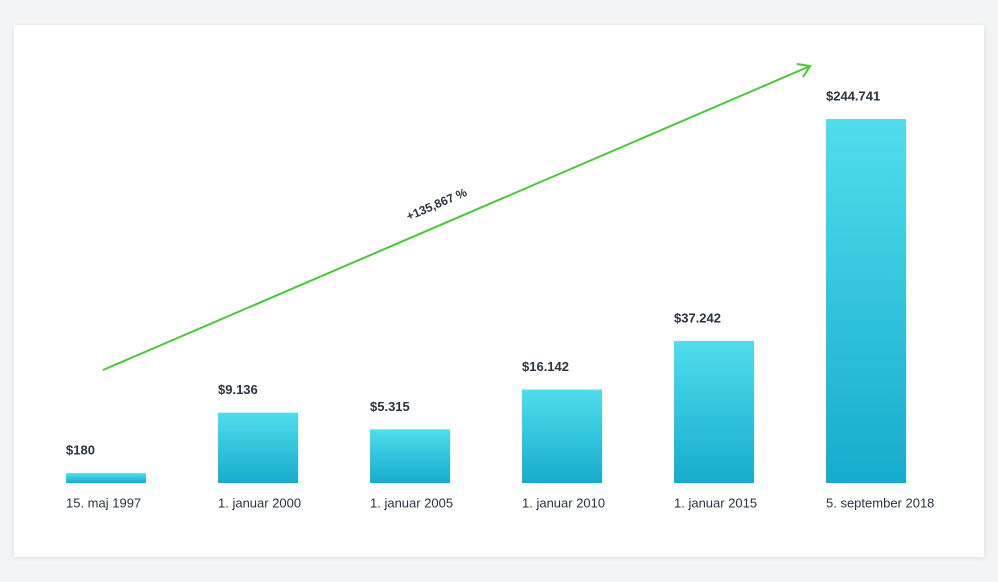 The width and height of the screenshot is (998, 582). What do you see at coordinates (697, 317) in the screenshot?
I see `value-label: $37.242` at bounding box center [697, 317].